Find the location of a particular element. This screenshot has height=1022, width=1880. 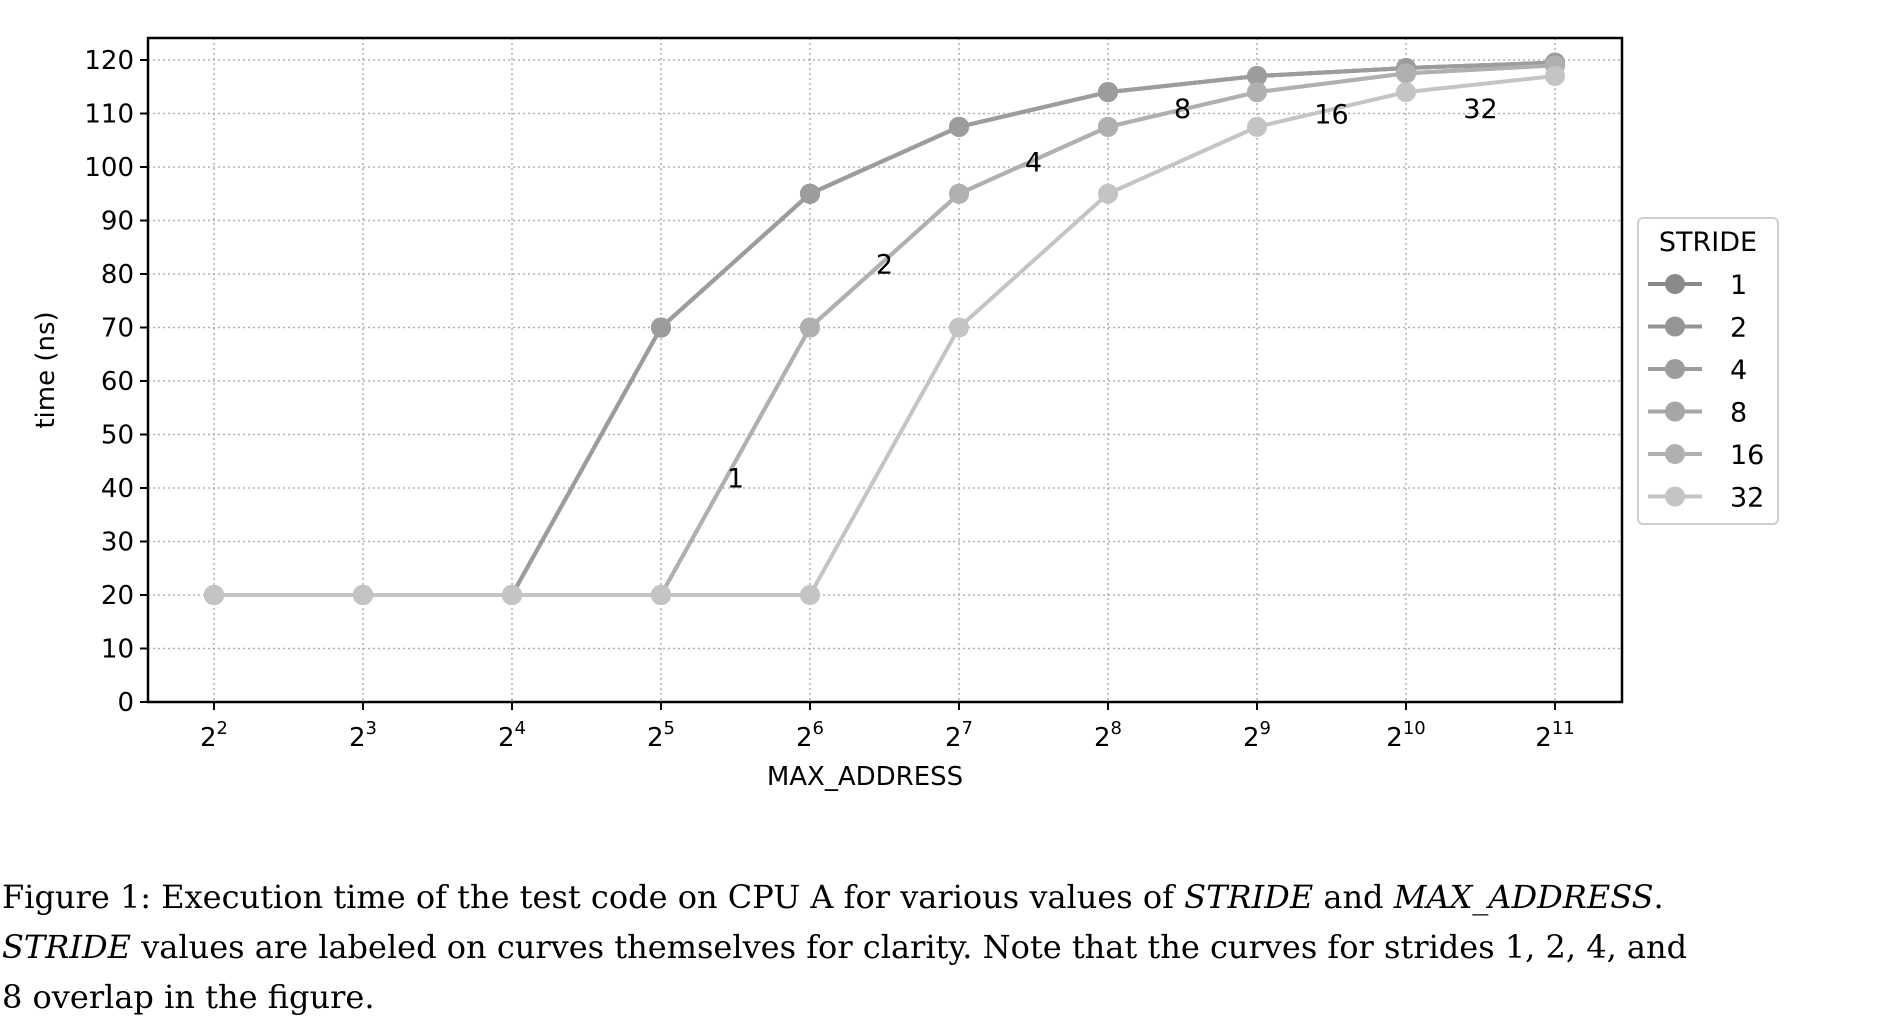

y-tick-label: 100 is located at coordinates (109, 168).